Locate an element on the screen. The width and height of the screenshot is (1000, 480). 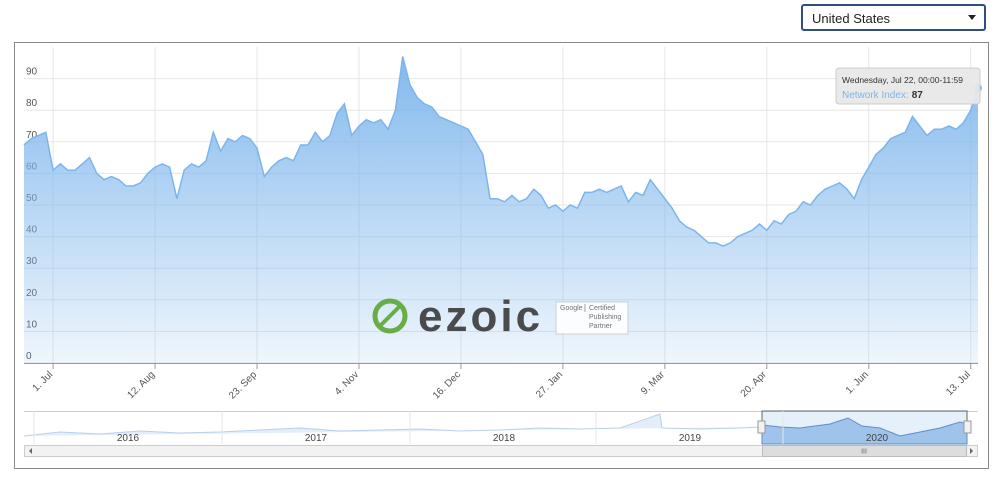
logo-ring is located at coordinates (390, 316).